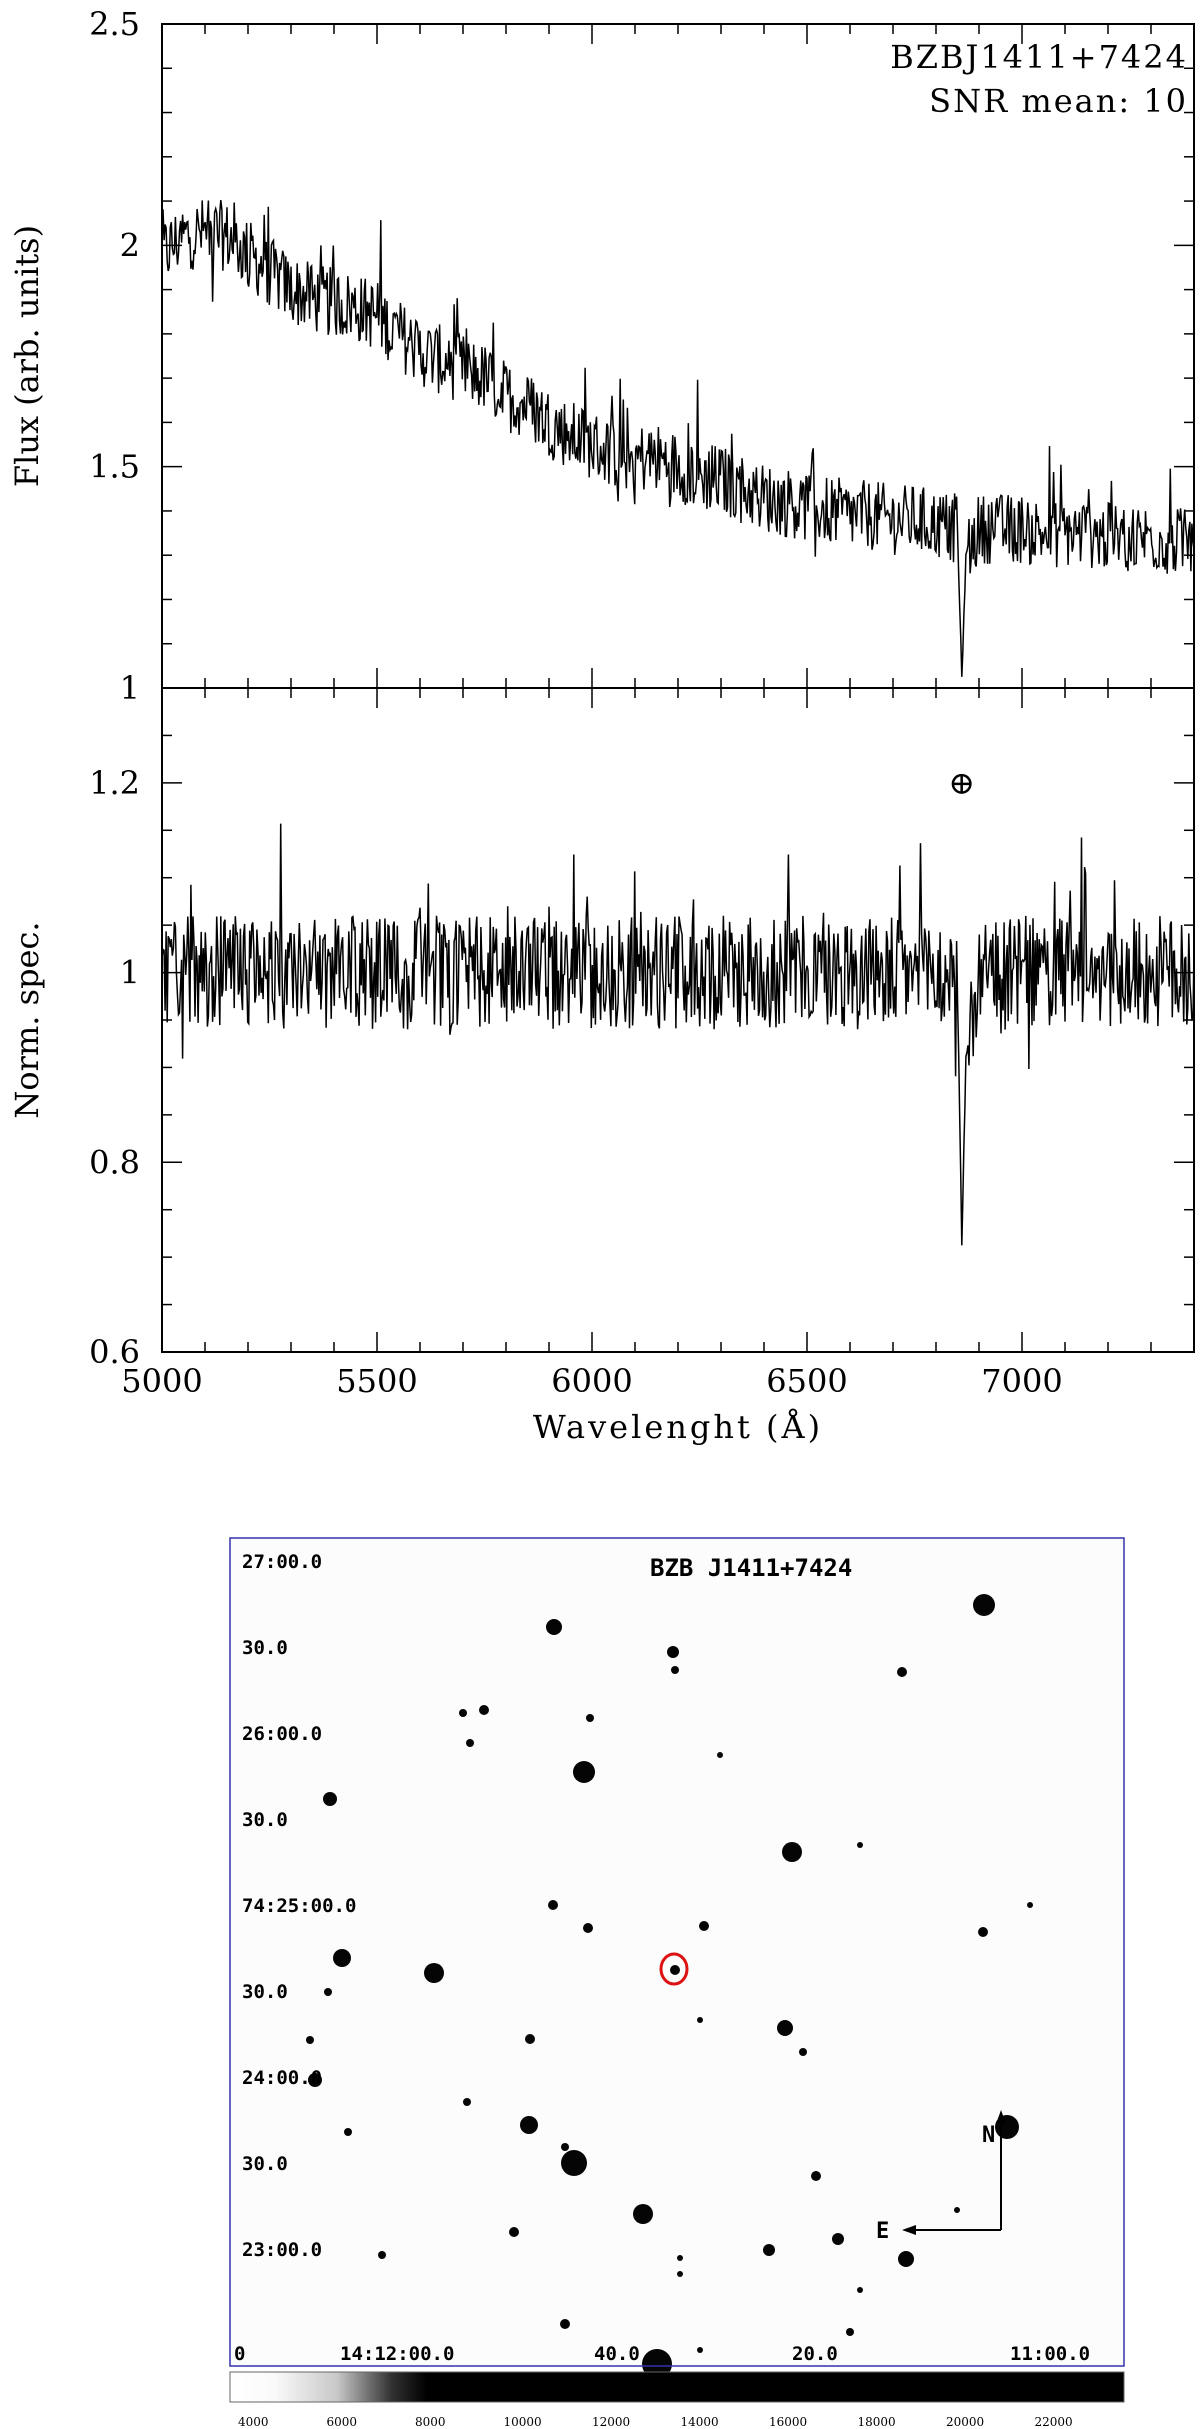  Describe the element at coordinates (376, 1381) in the screenshot. I see `x-tick-label: 5500` at that location.